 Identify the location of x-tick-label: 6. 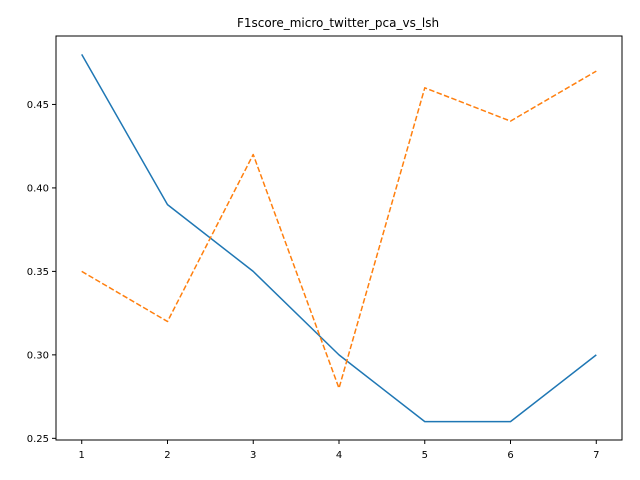
(510, 455).